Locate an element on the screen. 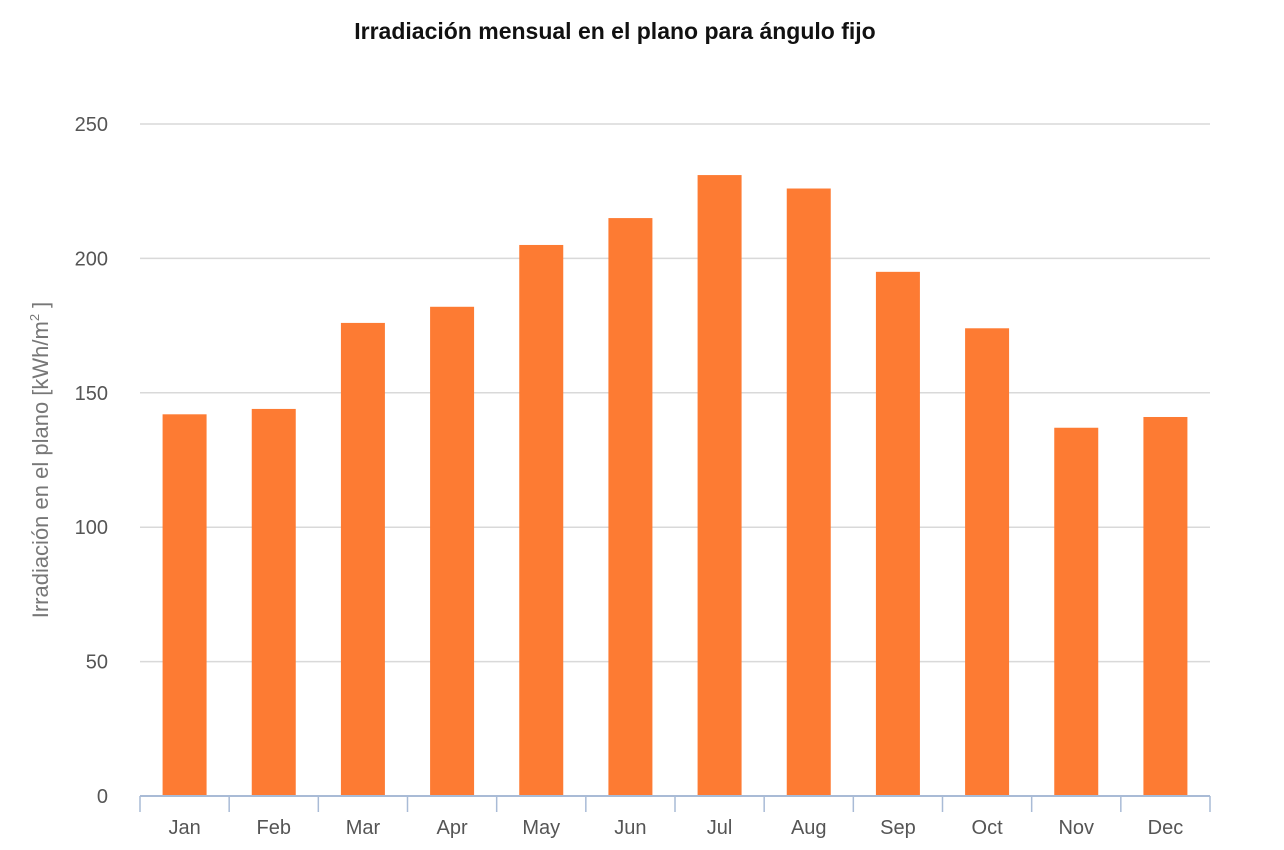  y-tick-label: 200 is located at coordinates (91, 259).